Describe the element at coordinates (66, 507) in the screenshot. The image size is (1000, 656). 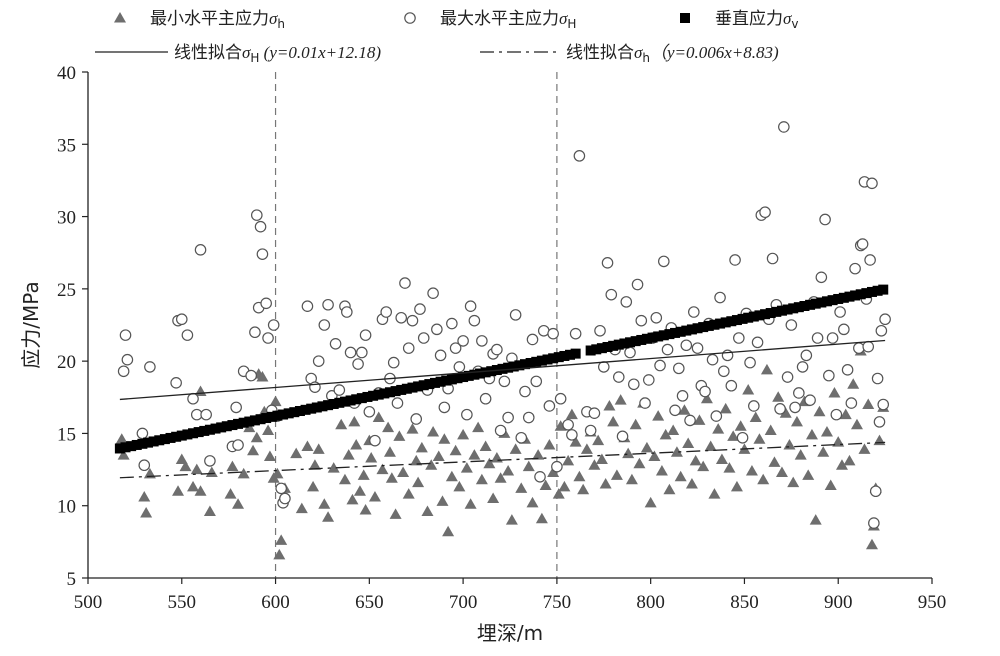
I see `y-tick-label-10: 10` at that location.